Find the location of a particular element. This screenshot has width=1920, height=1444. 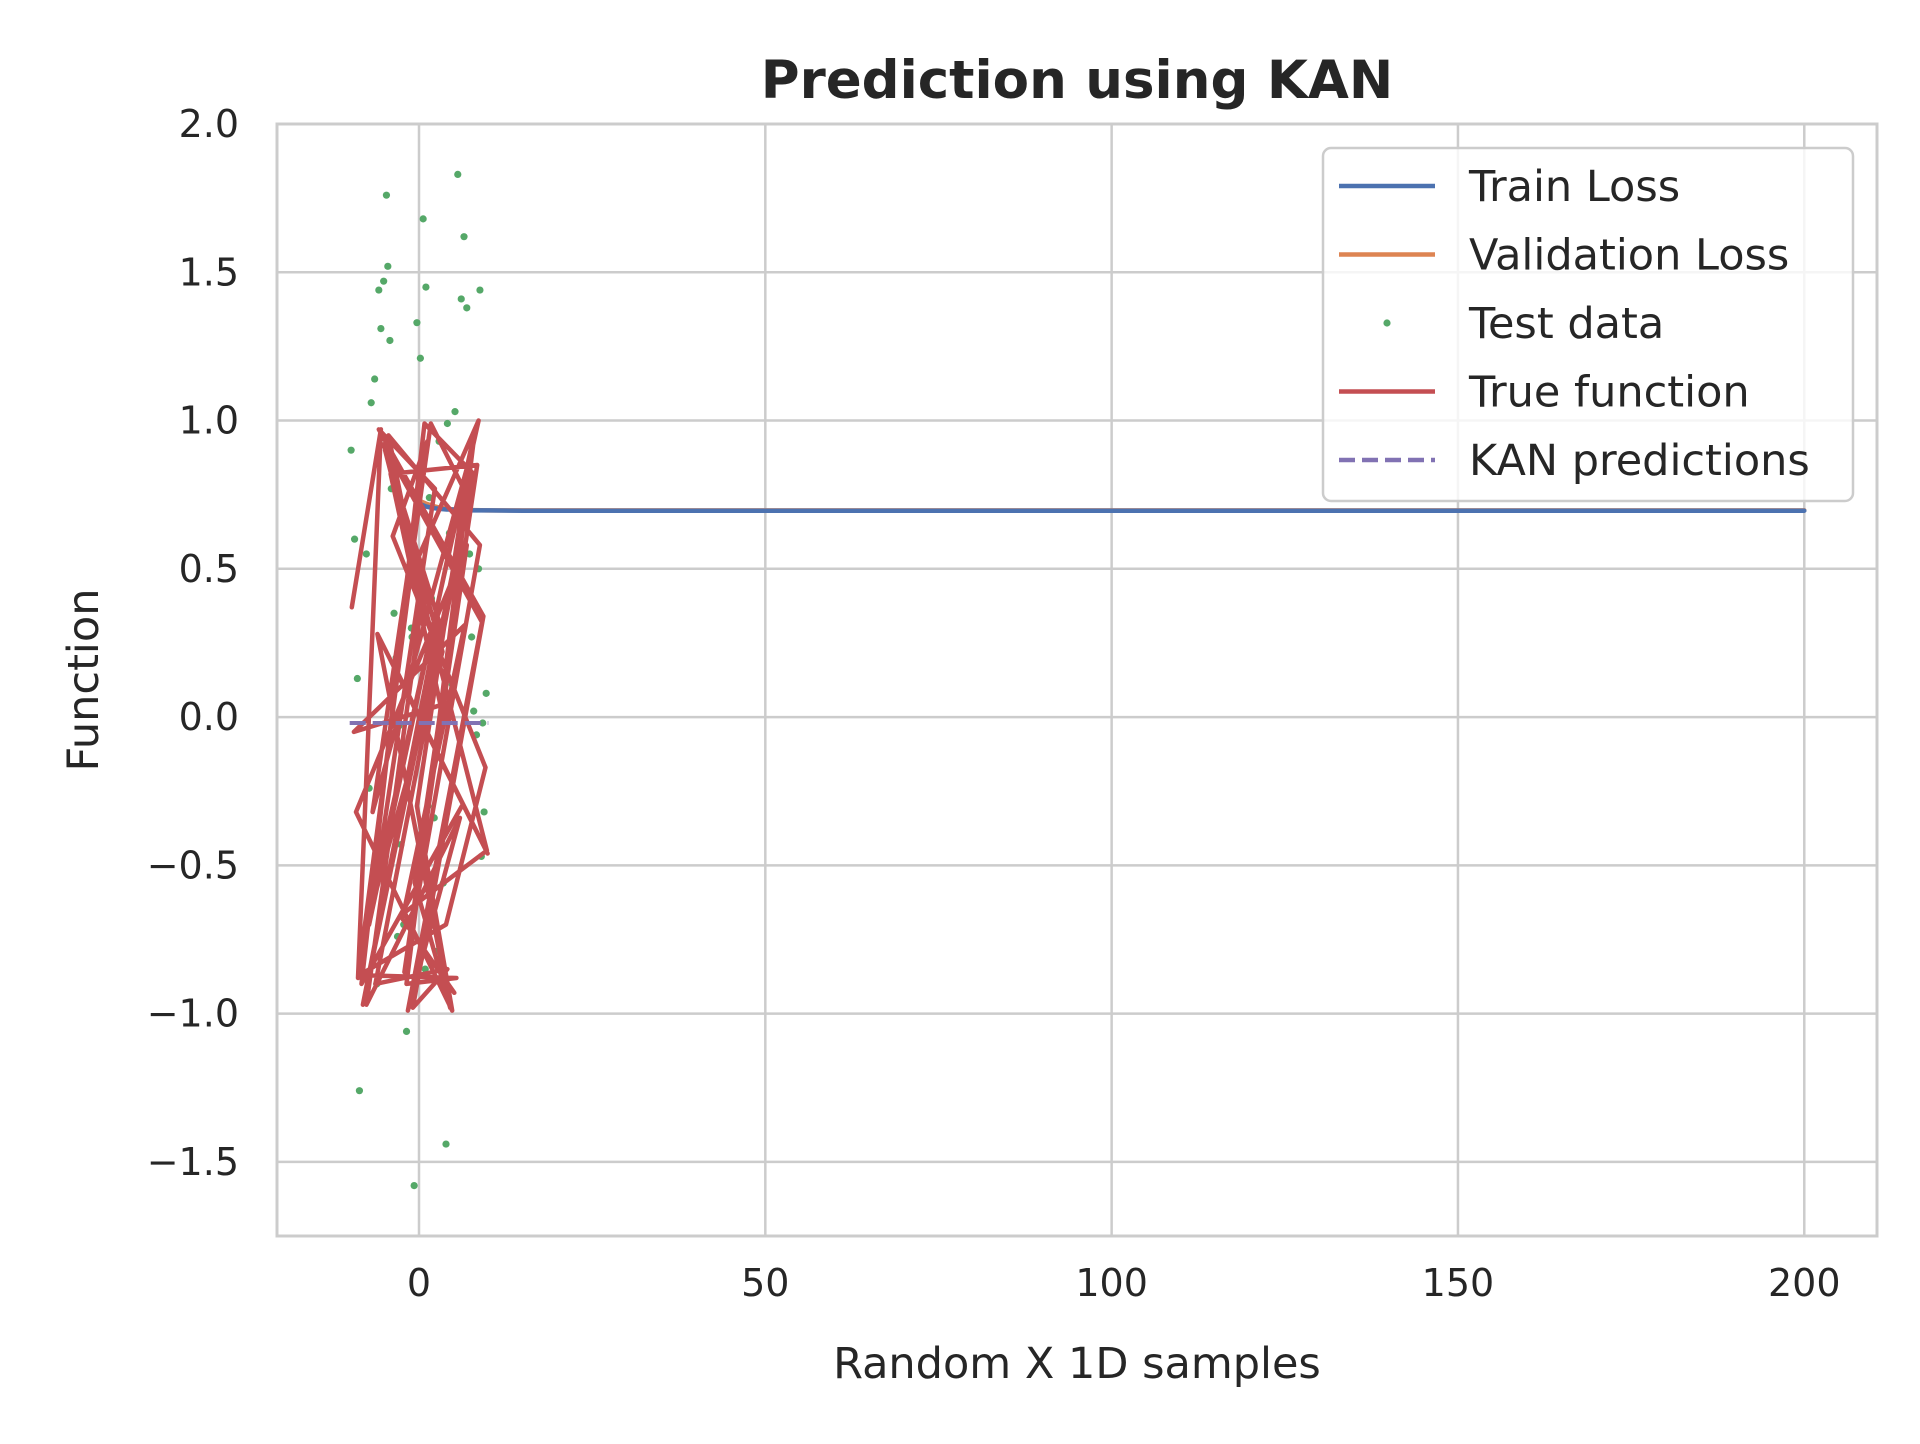

x-axis-title: Random X 1D samples is located at coordinates (1077, 1364).